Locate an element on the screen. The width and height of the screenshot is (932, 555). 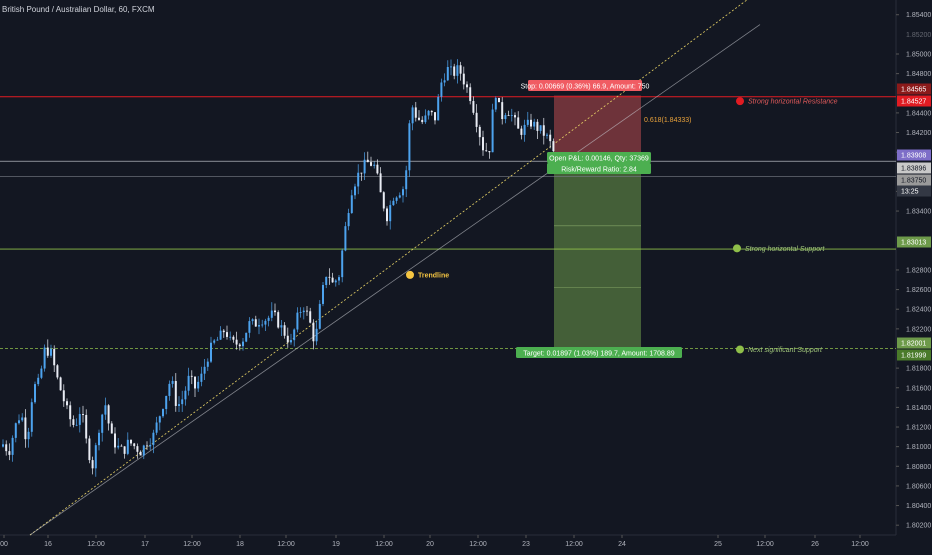
y-tick-label: 1.81200 is located at coordinates (918, 428).